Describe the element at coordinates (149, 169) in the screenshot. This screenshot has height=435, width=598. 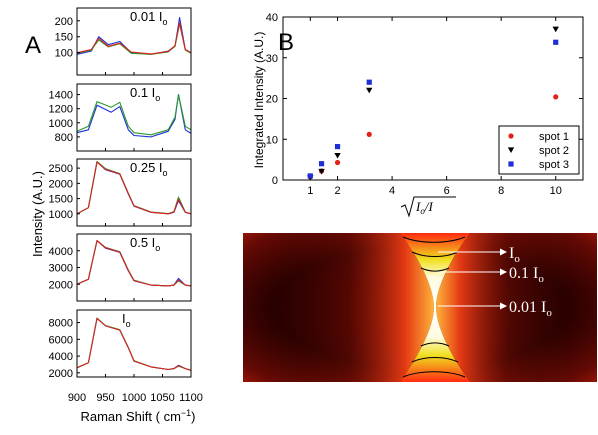
I see `spectrum-3-title: 0.25 Io` at that location.